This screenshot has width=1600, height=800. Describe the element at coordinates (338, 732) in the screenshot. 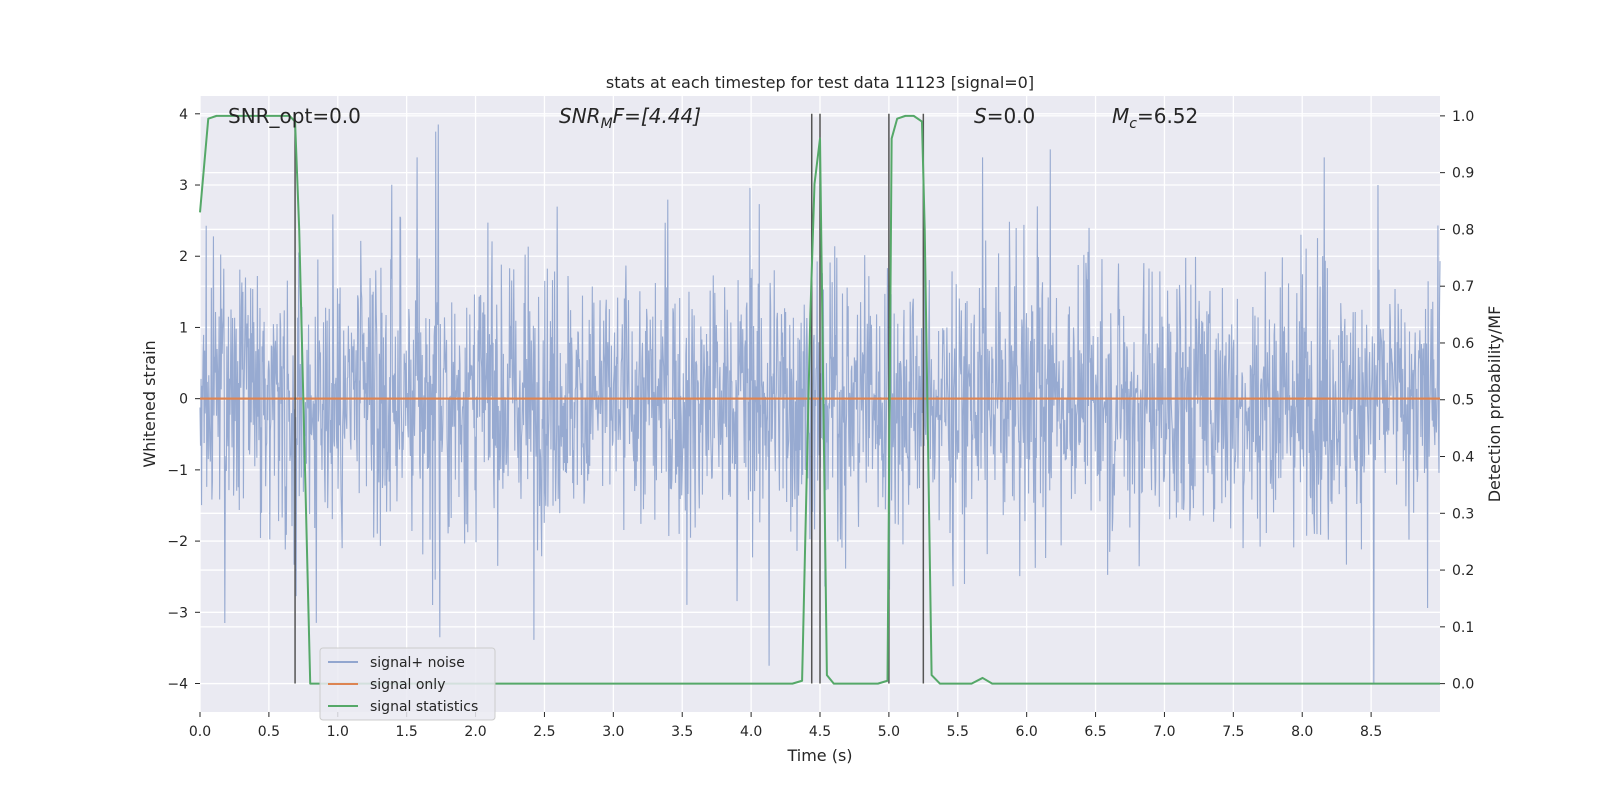

I see `x-tick-label: 1.0` at that location.